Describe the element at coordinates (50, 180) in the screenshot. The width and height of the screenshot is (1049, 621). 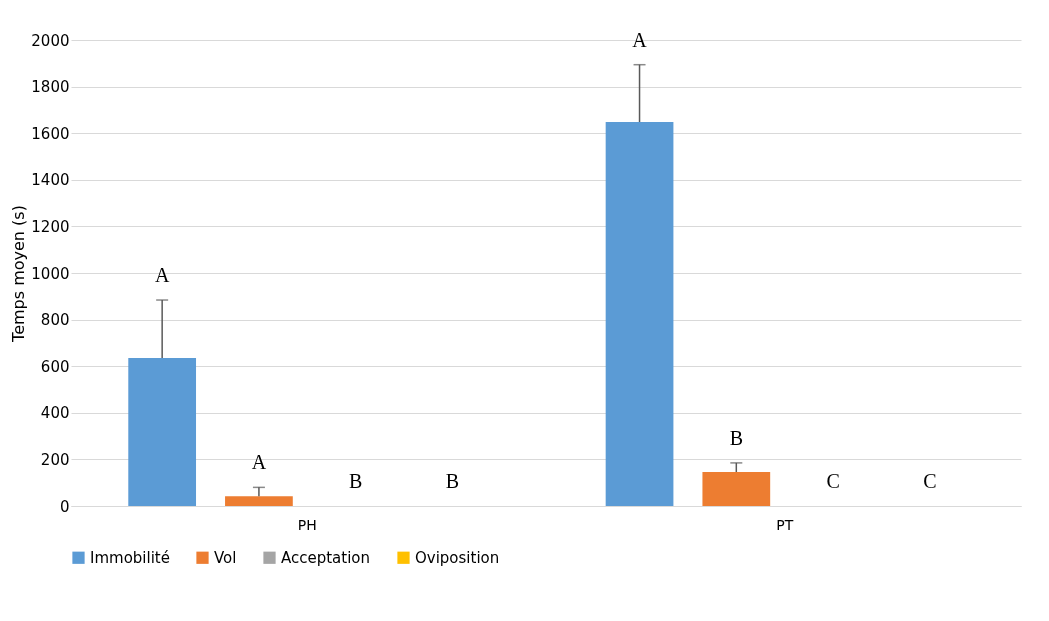
I see `y-tick-label: 1400` at that location.